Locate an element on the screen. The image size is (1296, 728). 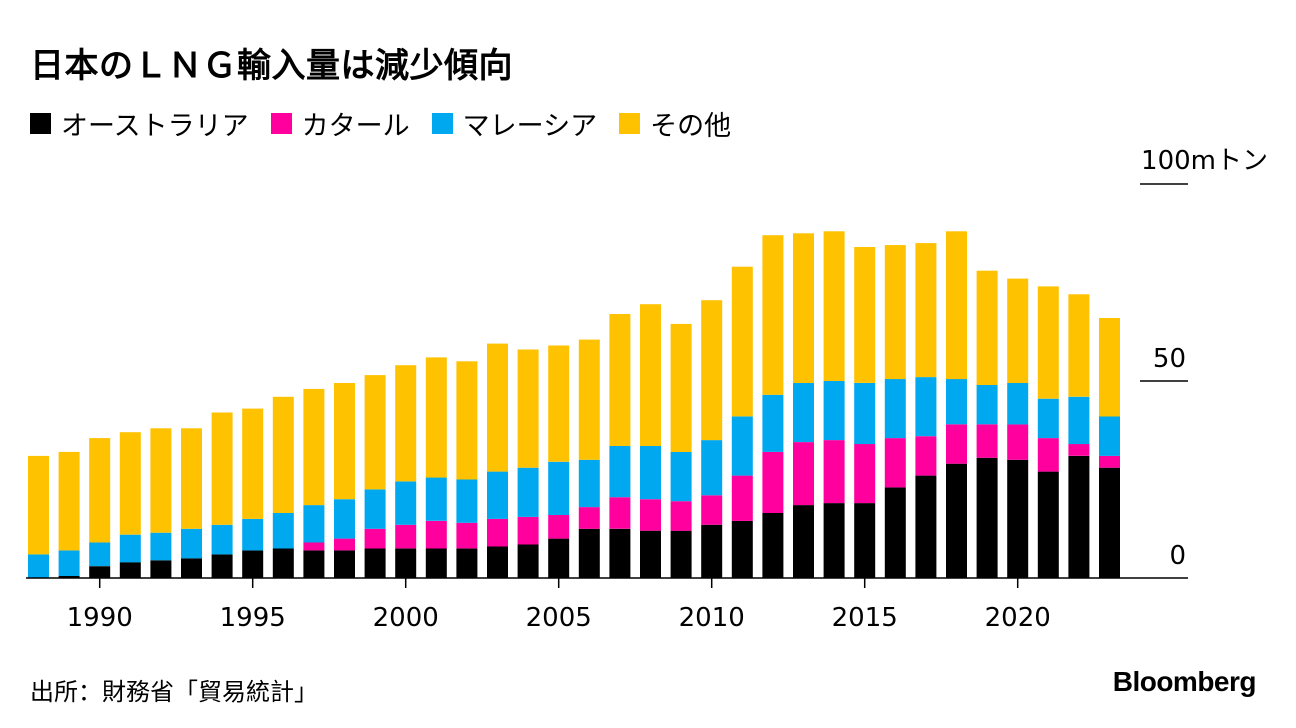
bar-segment-2005-s0 is located at coordinates (559, 558).